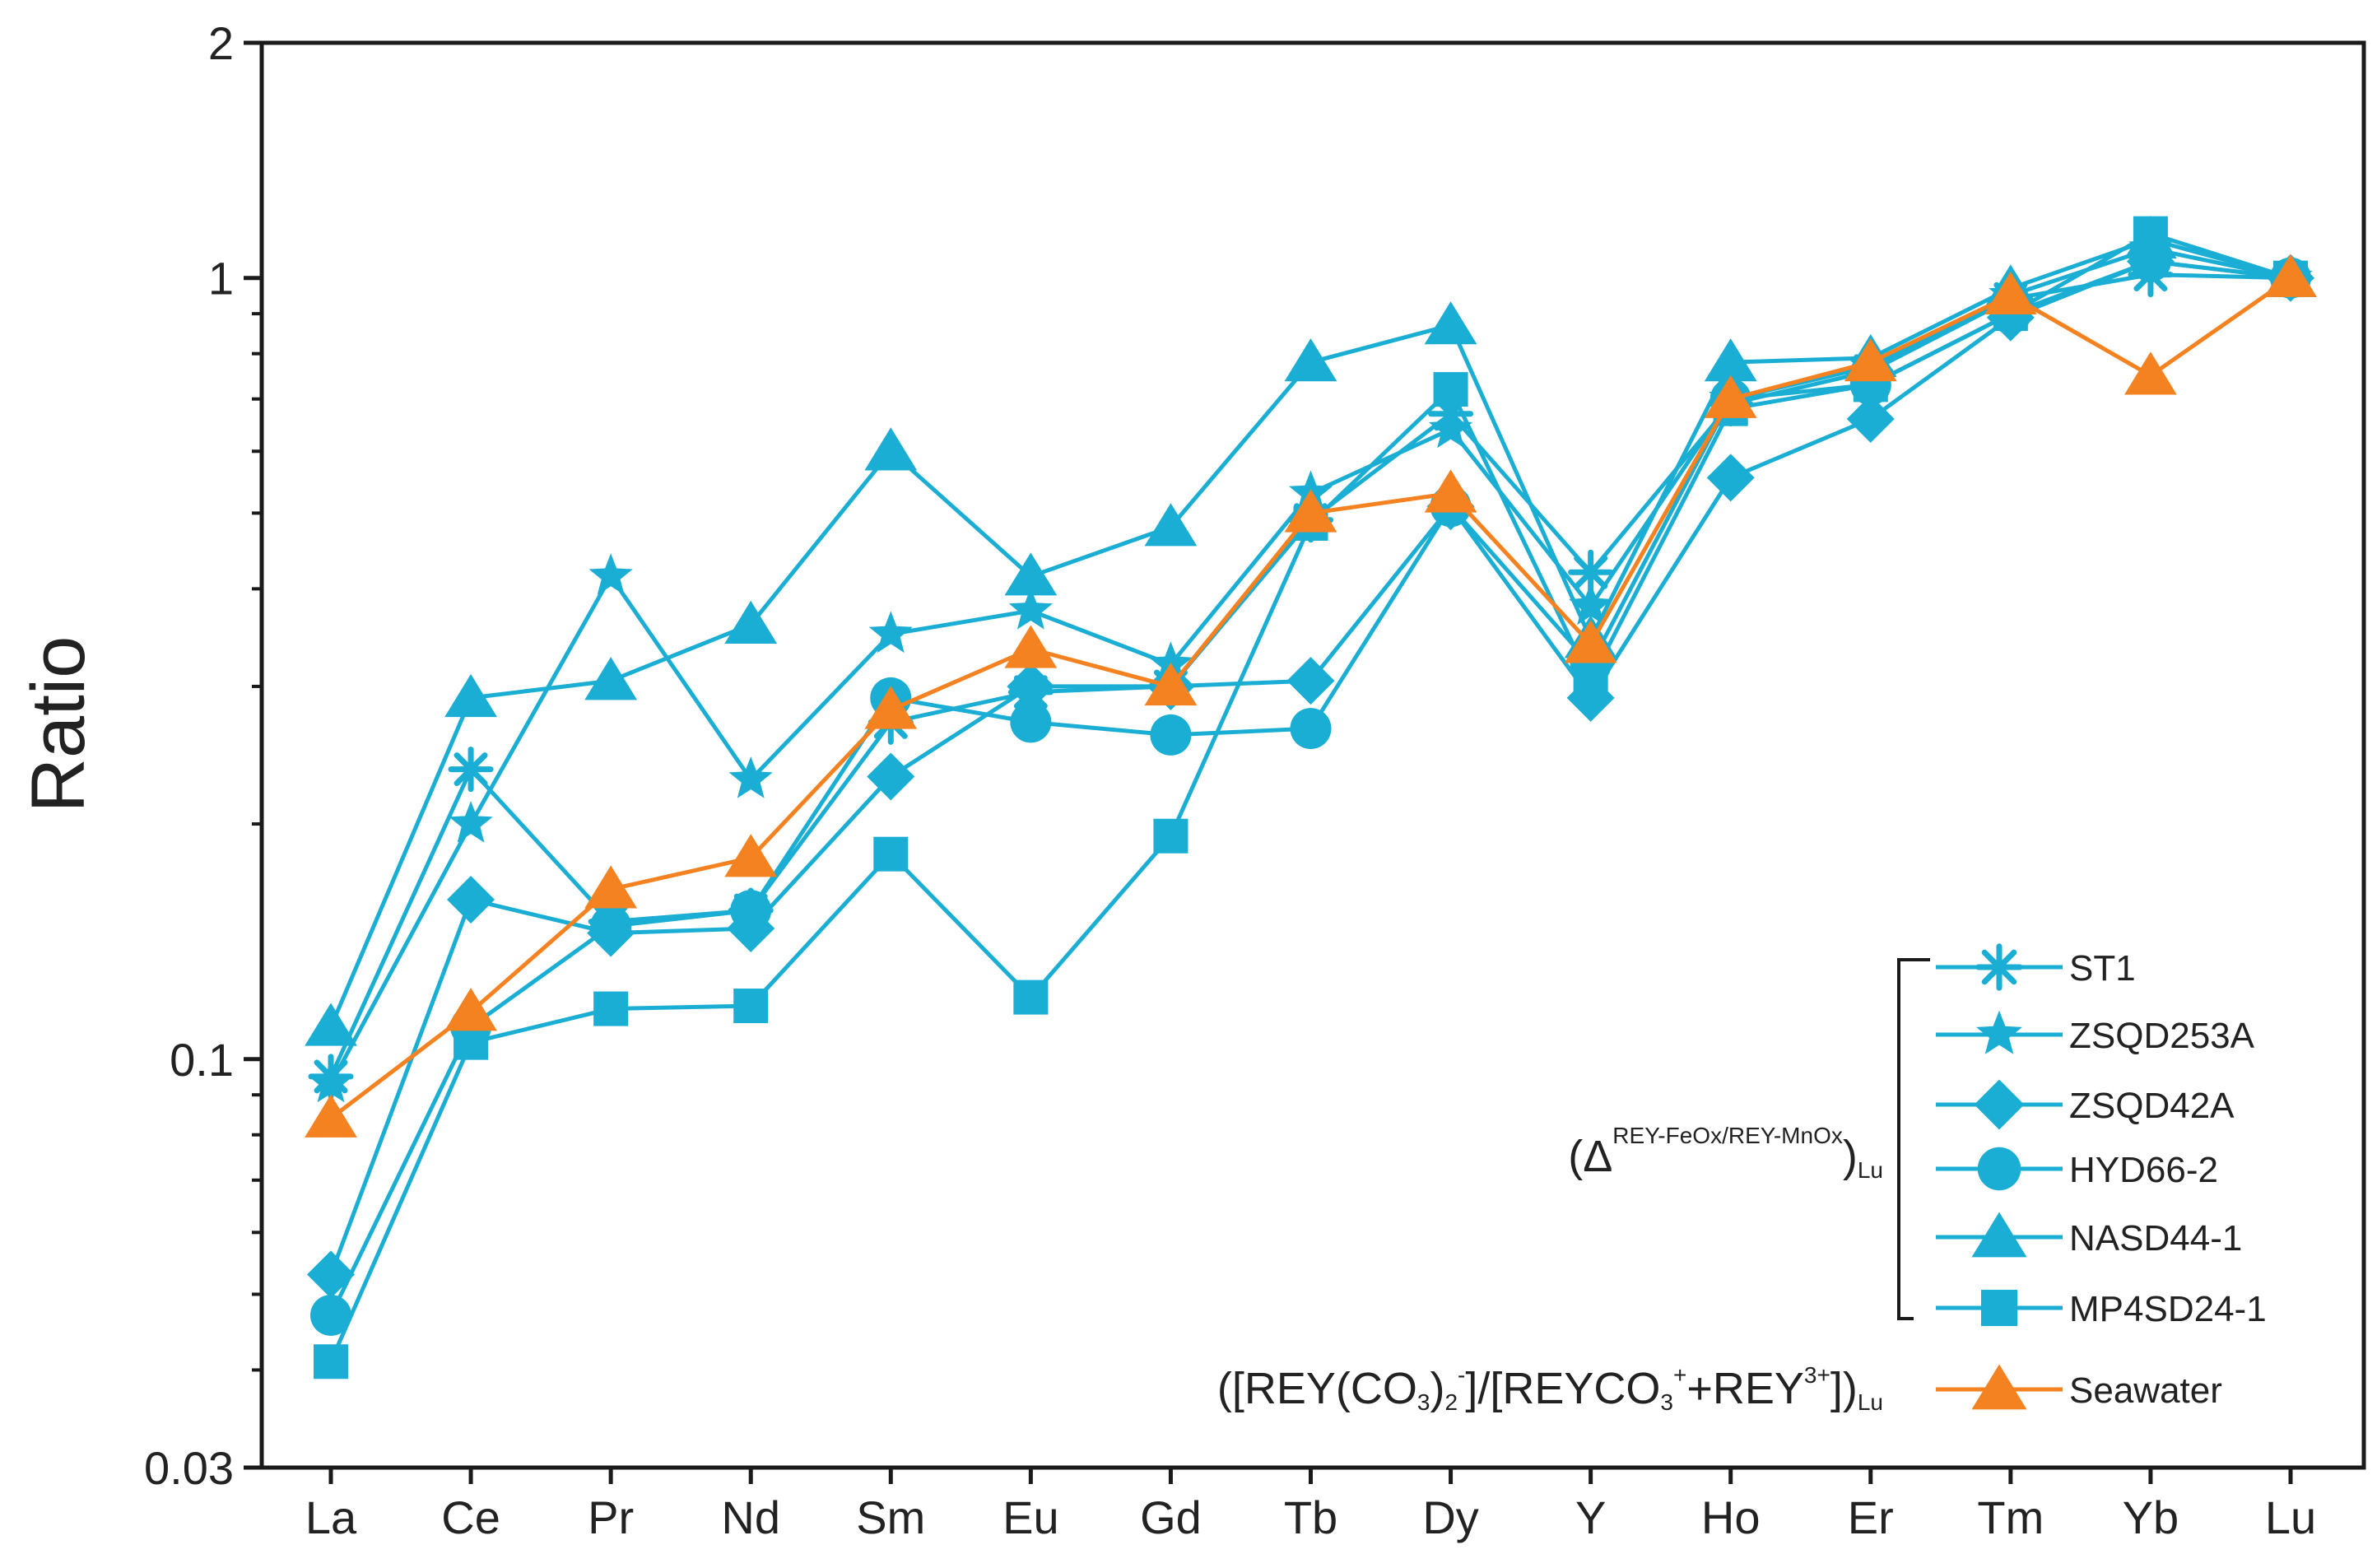  What do you see at coordinates (1317, 1388) in the screenshot?
I see `seawater-label-part: ([REY(CO` at bounding box center [1317, 1388].